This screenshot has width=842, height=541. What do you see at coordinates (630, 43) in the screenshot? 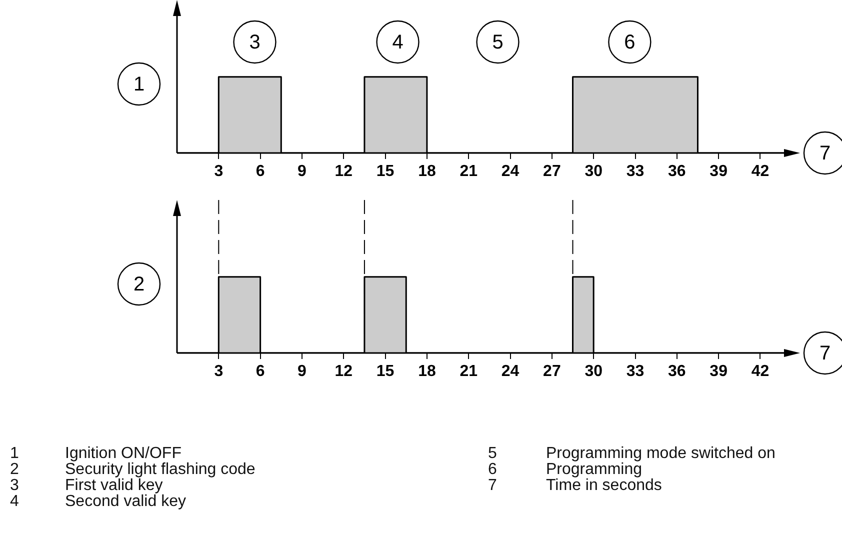
I see `text: 6` at bounding box center [630, 43].